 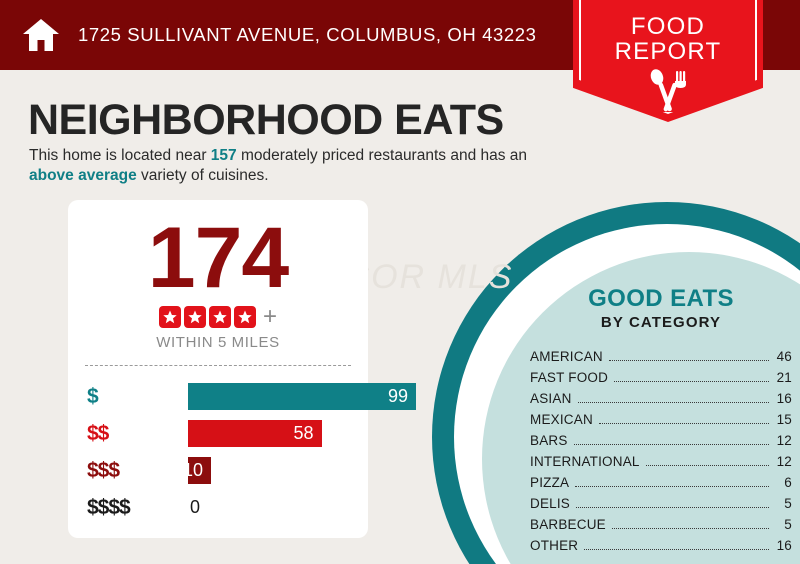 I want to click on badge-title-line1: FOOD, so click(x=668, y=26).